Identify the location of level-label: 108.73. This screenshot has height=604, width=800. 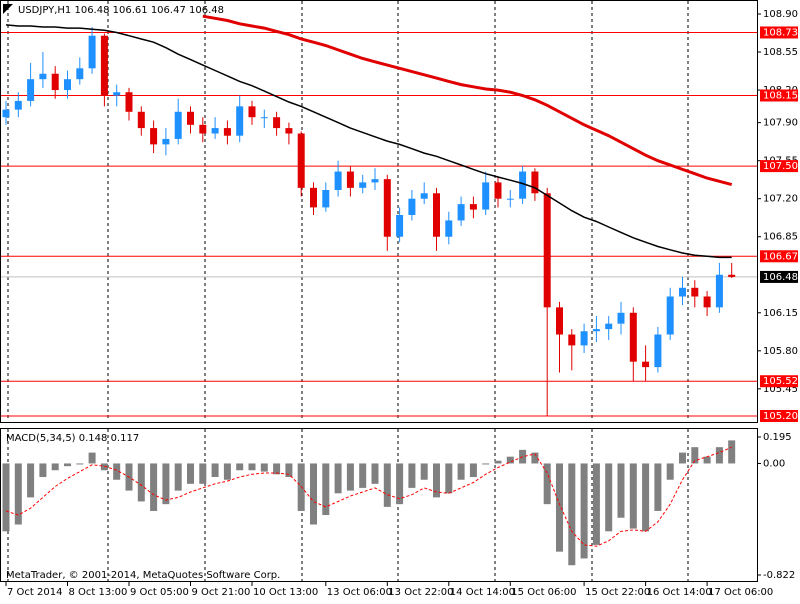
(780, 32).